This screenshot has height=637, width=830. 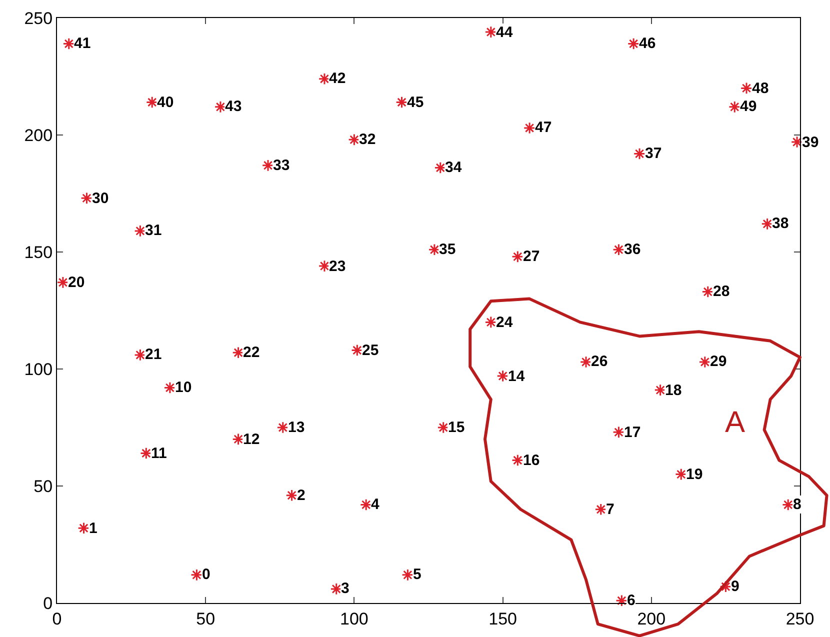 What do you see at coordinates (632, 249) in the screenshot?
I see `annotation: 36` at bounding box center [632, 249].